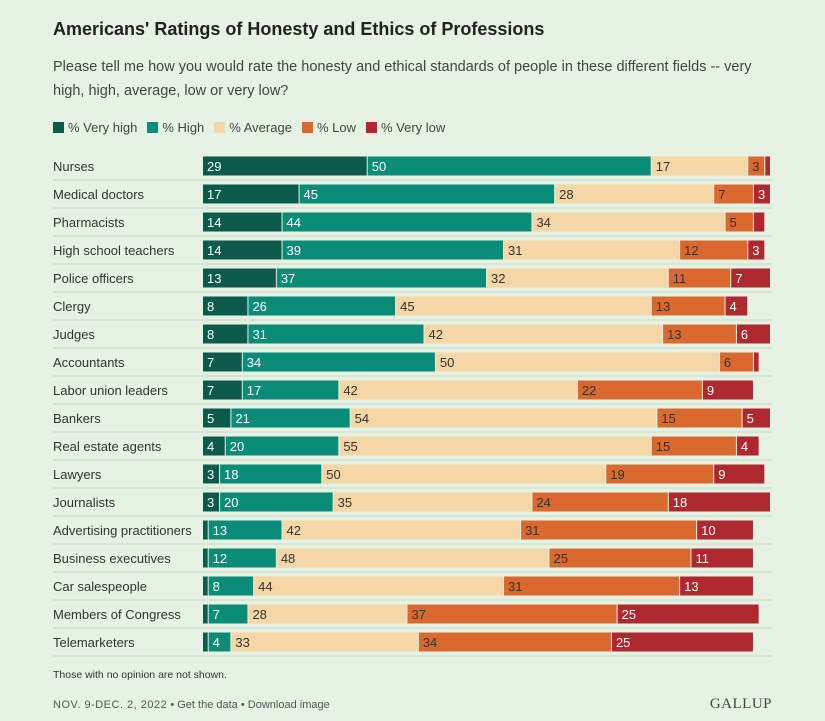 The image size is (825, 721). I want to click on data-label: 54, so click(362, 418).